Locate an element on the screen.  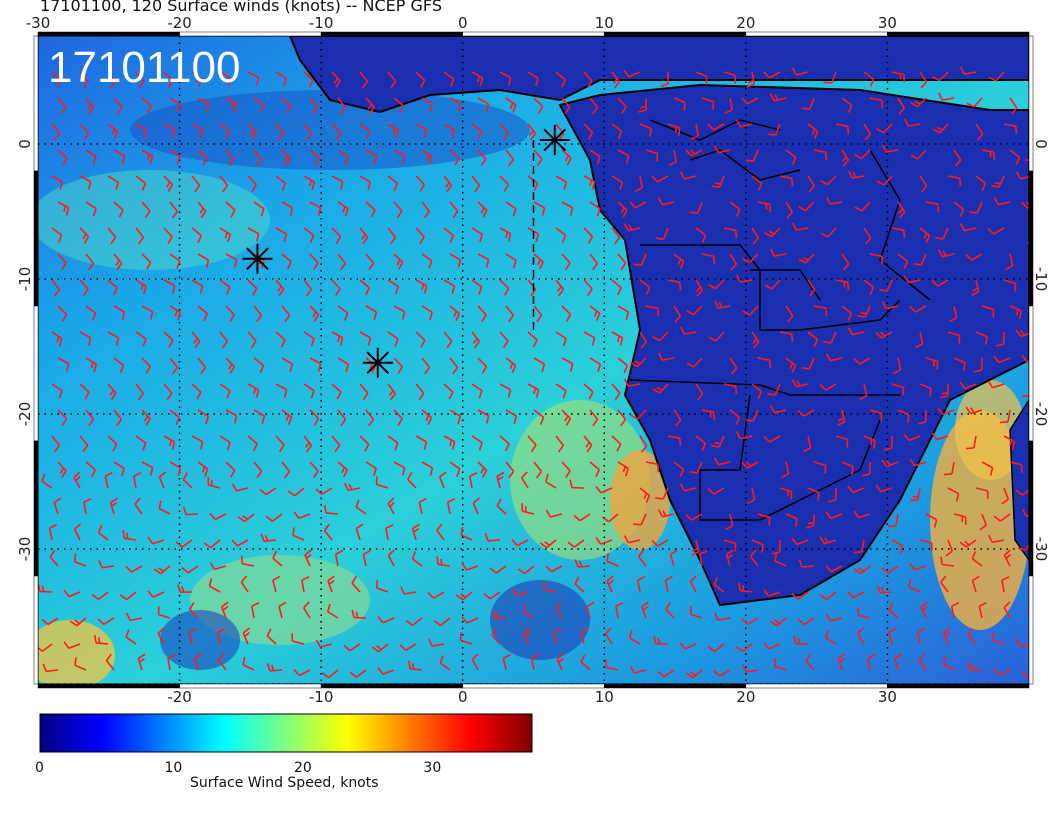
x-tick-label-top: -20 is located at coordinates (179, 23).